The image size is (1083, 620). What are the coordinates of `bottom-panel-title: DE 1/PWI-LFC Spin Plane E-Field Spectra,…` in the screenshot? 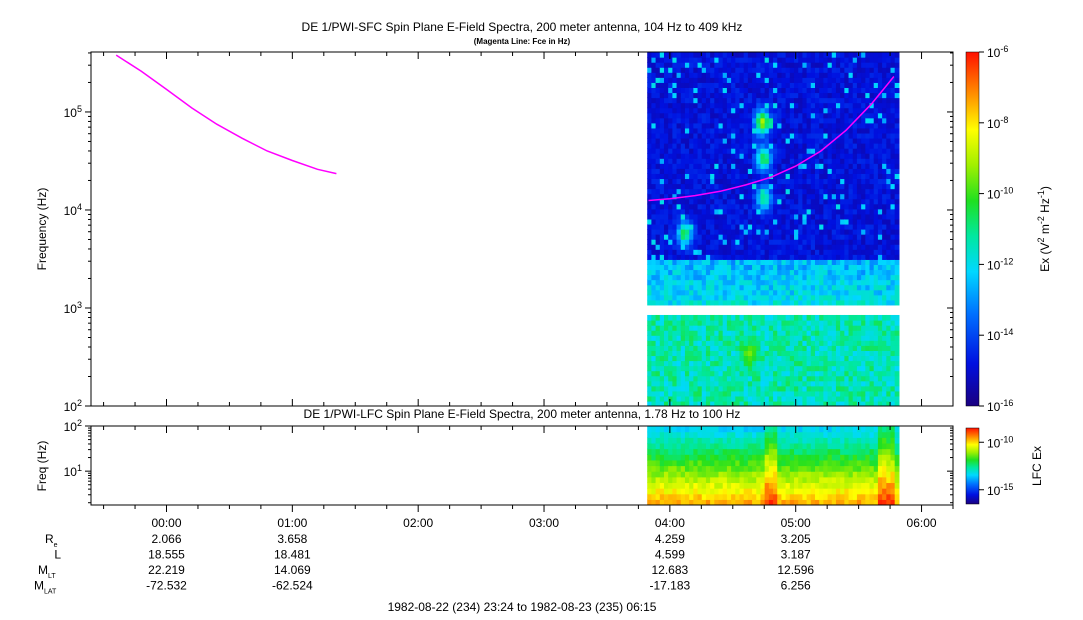 It's located at (522, 414).